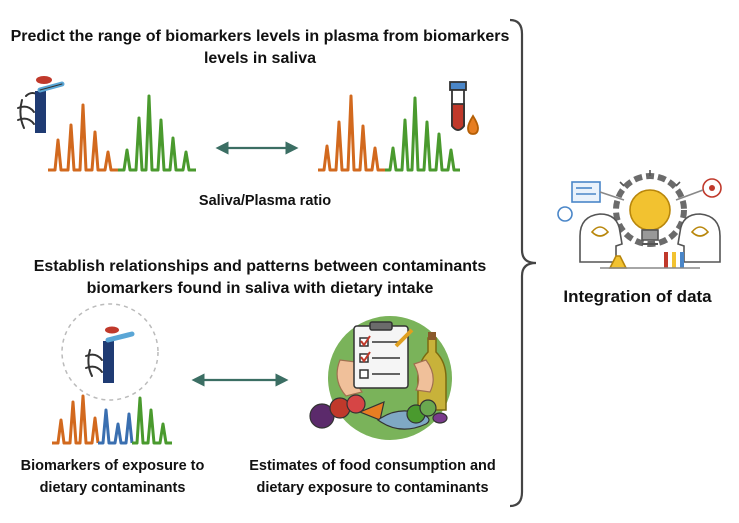 The image size is (739, 523). I want to click on blood-tube-icon, so click(464, 108).